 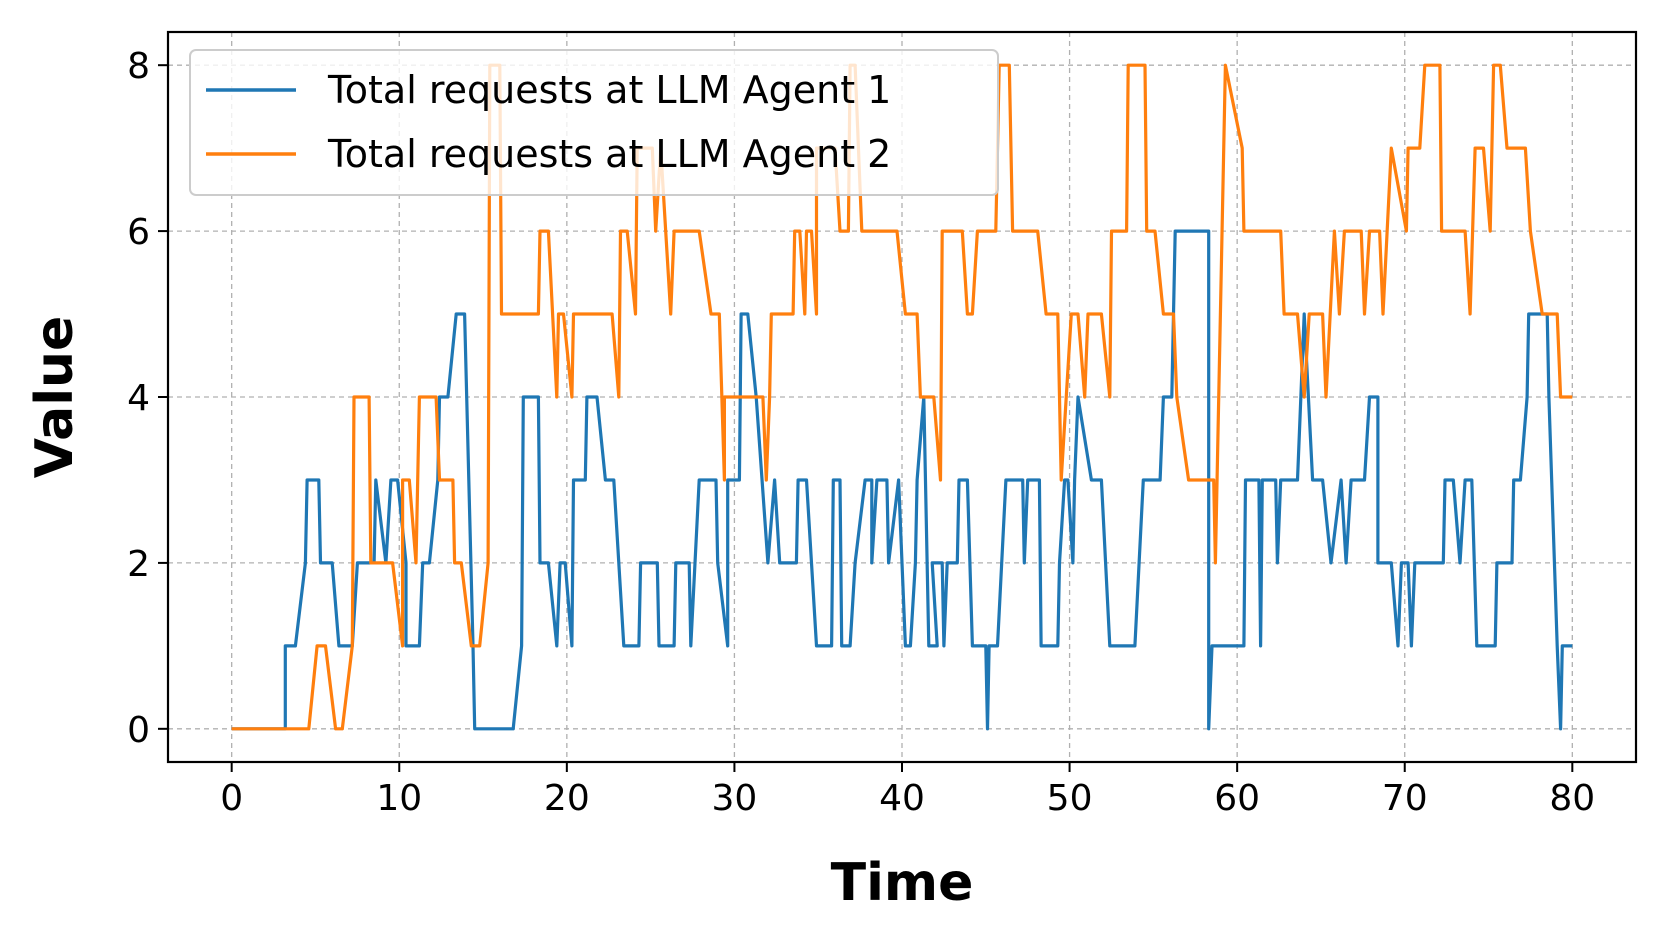 I want to click on y-tick-label: 6, so click(x=138, y=232).